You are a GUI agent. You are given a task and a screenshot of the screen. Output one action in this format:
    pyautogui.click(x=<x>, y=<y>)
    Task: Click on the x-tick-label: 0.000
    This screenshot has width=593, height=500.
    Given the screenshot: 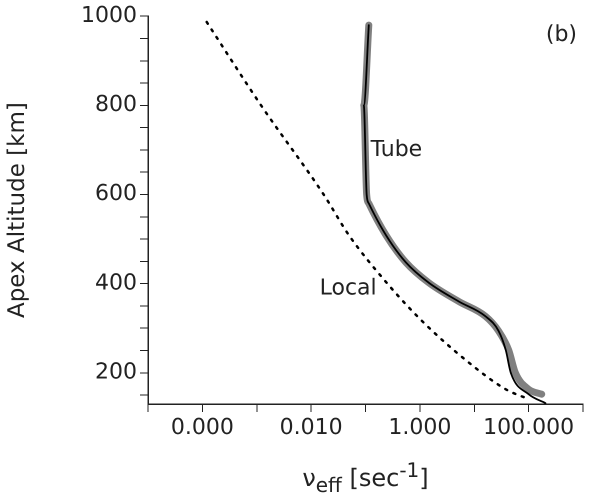 What is the action you would take?
    pyautogui.click(x=202, y=427)
    